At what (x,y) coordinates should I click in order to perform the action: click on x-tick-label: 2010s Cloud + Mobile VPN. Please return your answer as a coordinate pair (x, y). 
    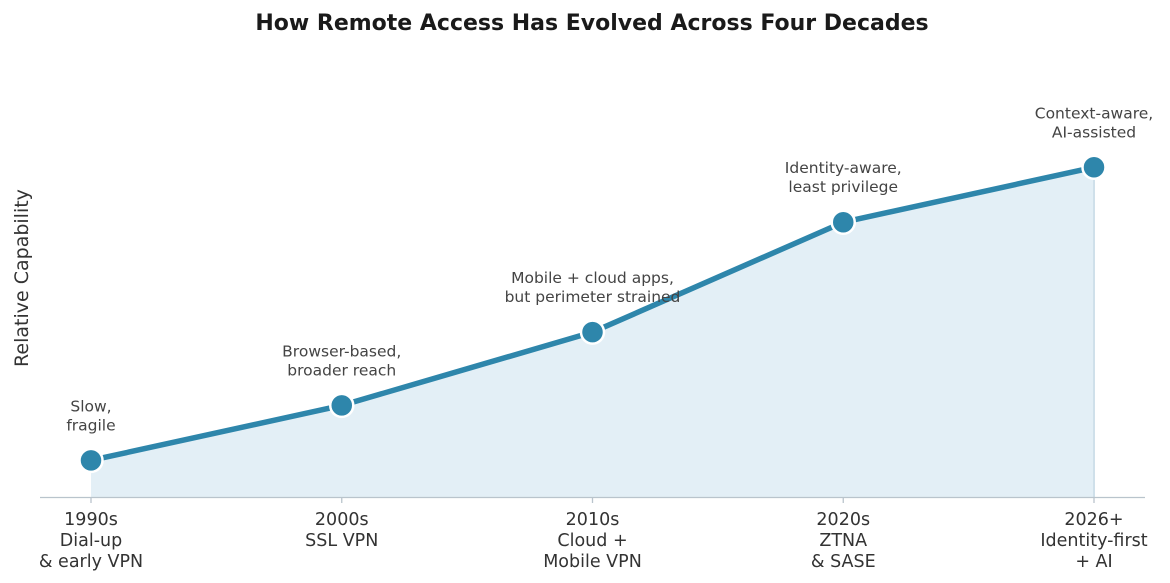
    Looking at the image, I should click on (592, 541).